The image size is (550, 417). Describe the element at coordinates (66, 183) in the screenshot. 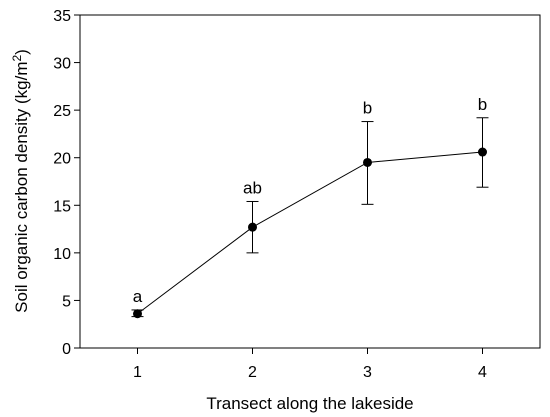

I see `y-axis: 0 5 10 15 20 25 30 35` at that location.